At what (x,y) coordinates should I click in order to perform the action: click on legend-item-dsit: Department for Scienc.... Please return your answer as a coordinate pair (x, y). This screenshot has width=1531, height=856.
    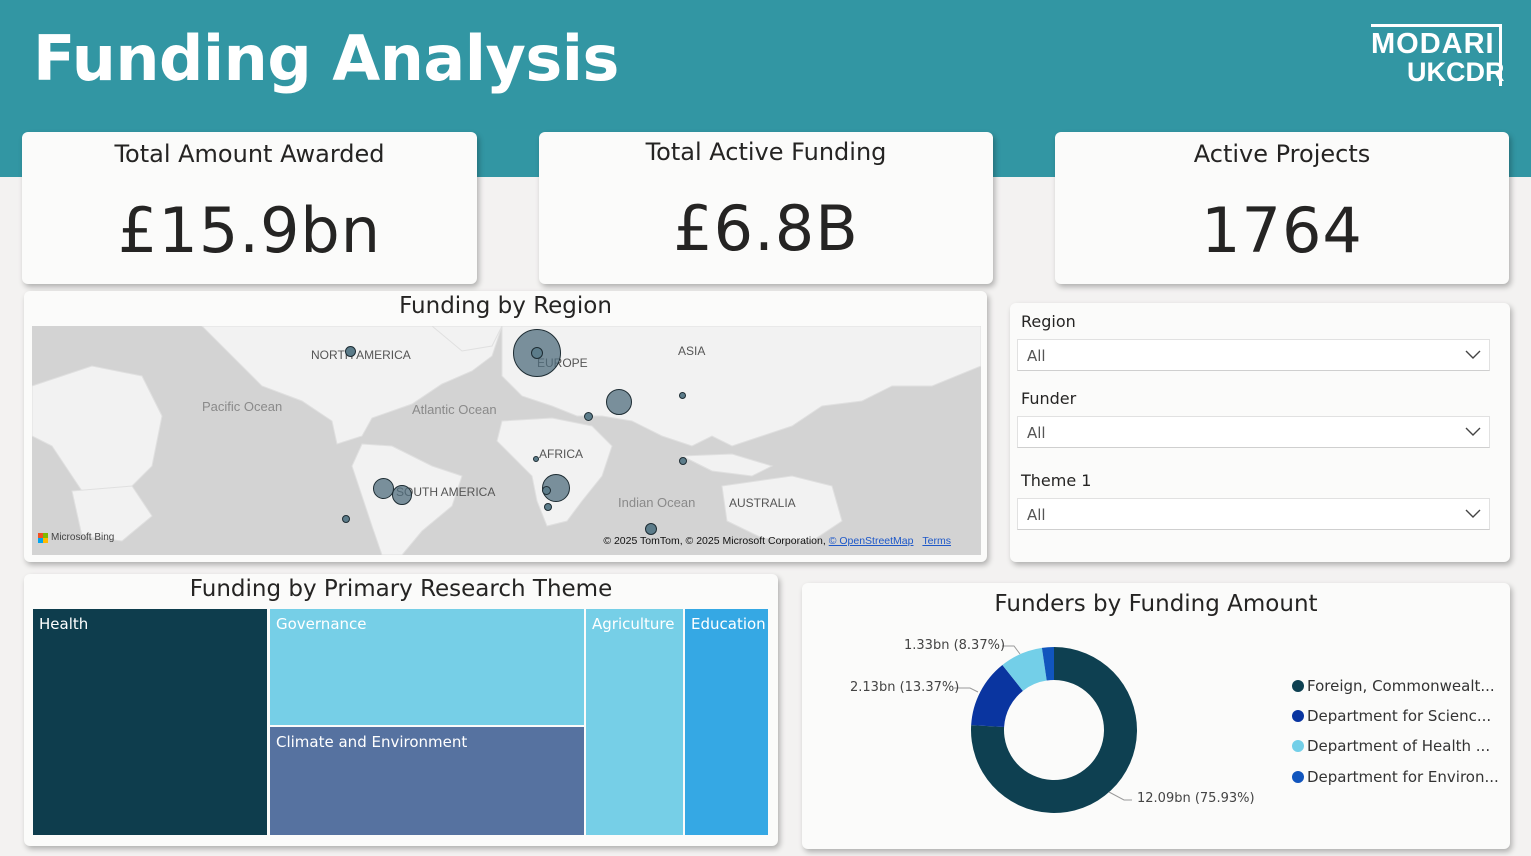
    Looking at the image, I should click on (1391, 716).